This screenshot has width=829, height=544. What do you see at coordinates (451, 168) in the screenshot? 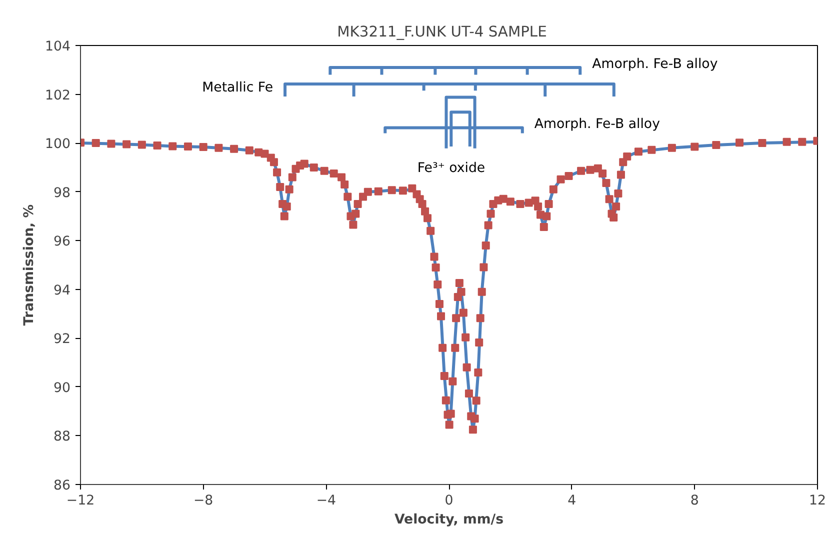
I see `annotation: Fe³⁺ oxide` at bounding box center [451, 168].